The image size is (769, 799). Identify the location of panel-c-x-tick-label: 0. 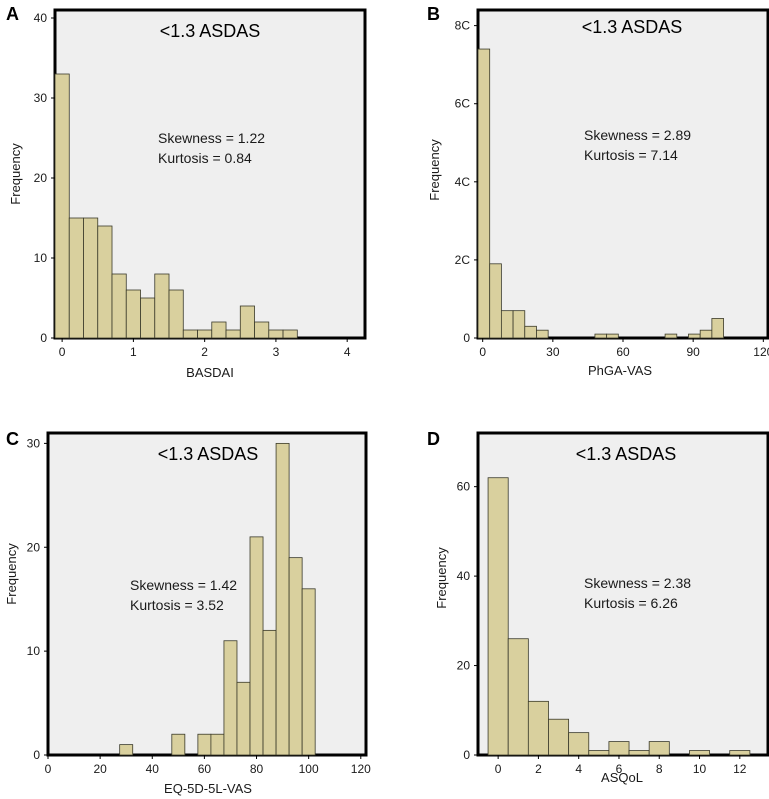
(48, 769).